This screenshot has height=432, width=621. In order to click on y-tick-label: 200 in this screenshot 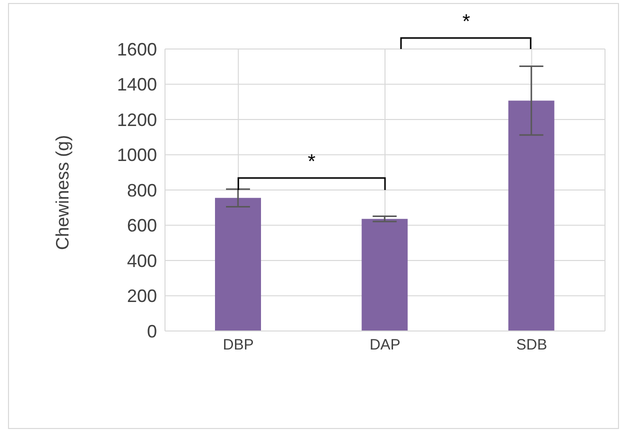, I will do `click(141, 296)`.